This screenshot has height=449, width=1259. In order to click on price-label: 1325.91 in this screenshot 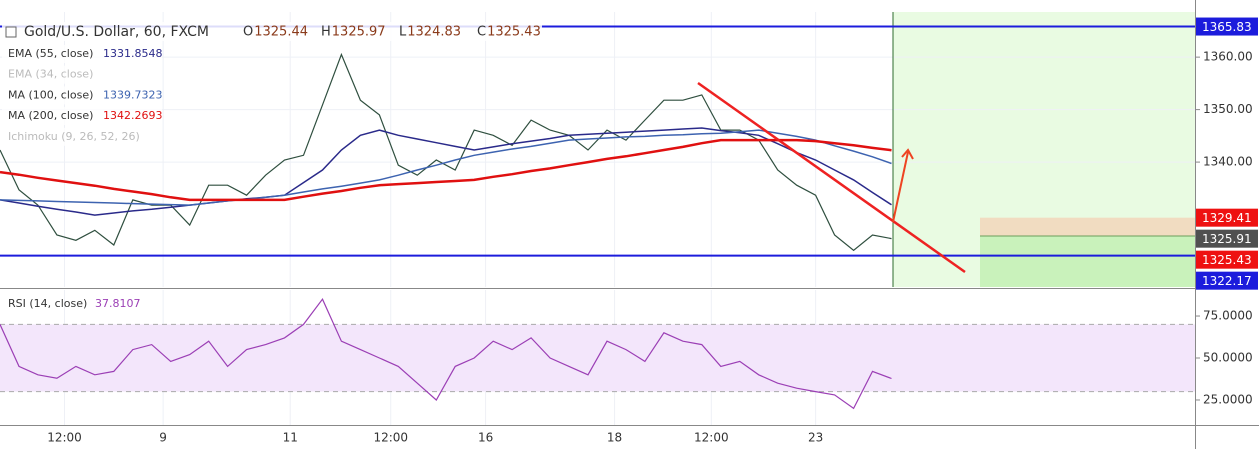, I will do `click(1227, 239)`.